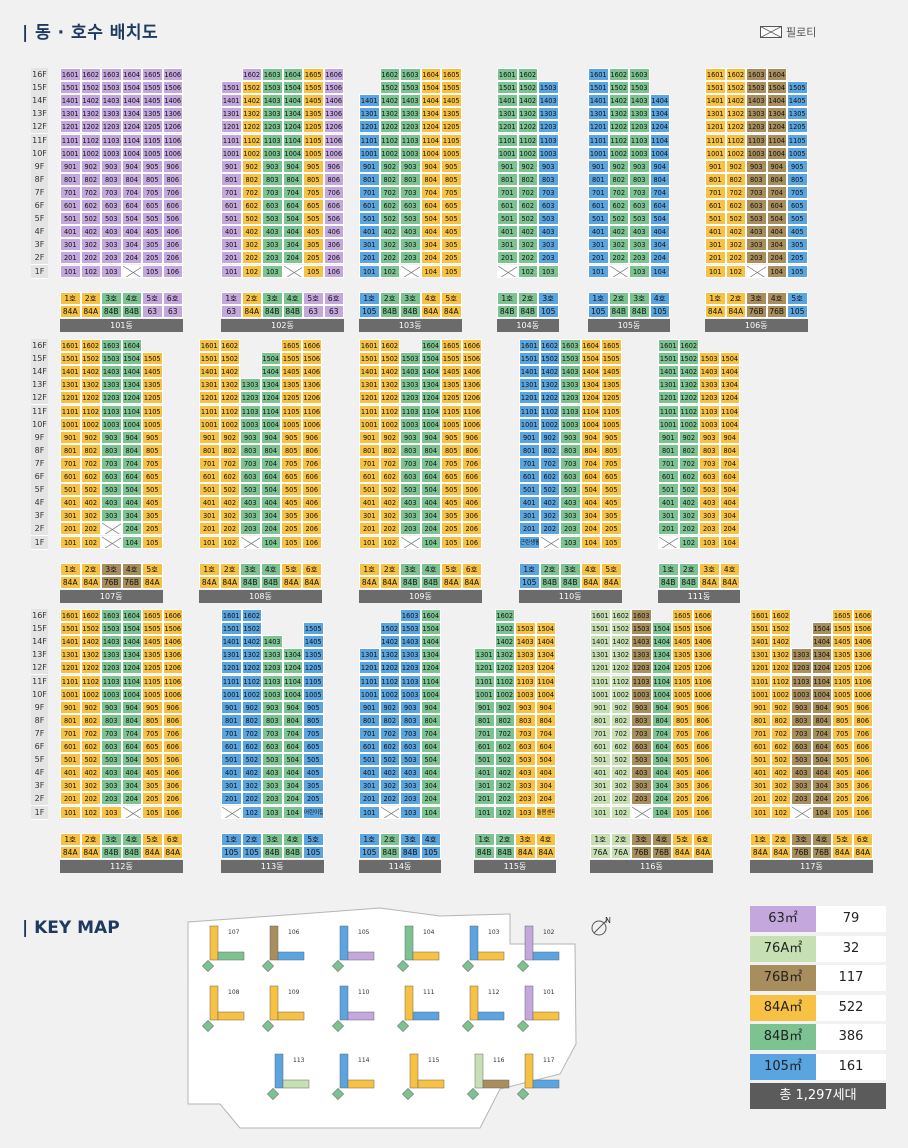 The height and width of the screenshot is (1148, 908). Describe the element at coordinates (620, 747) in the screenshot. I see `unit-cell: 602` at that location.